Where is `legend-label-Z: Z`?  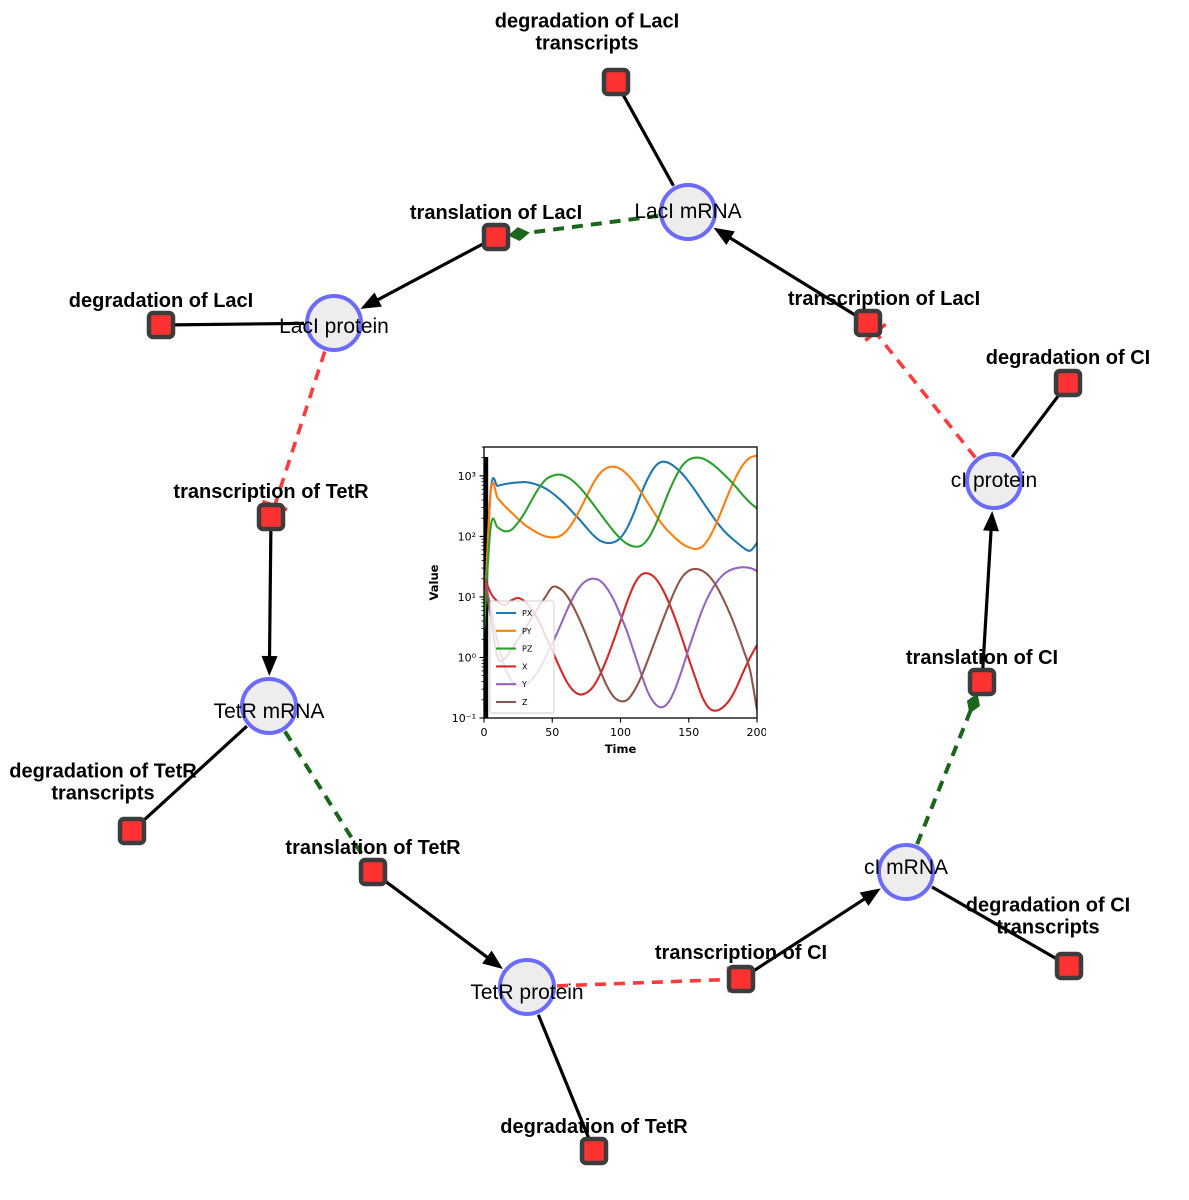
legend-label-Z: Z is located at coordinates (525, 702).